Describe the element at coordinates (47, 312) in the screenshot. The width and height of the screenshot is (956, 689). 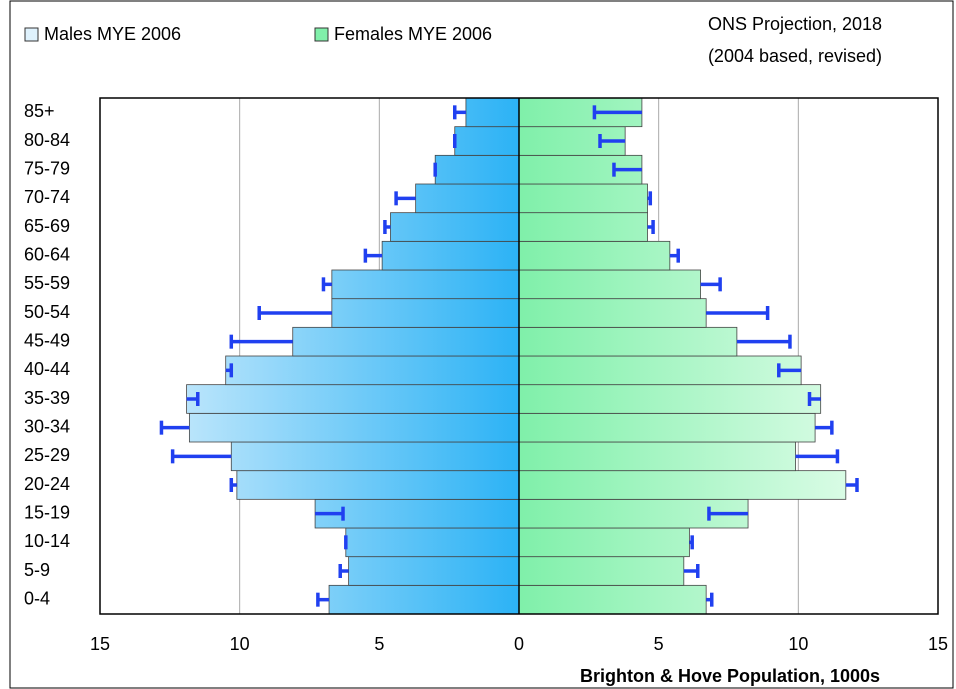
I see `y-tick-label: 50-54` at that location.